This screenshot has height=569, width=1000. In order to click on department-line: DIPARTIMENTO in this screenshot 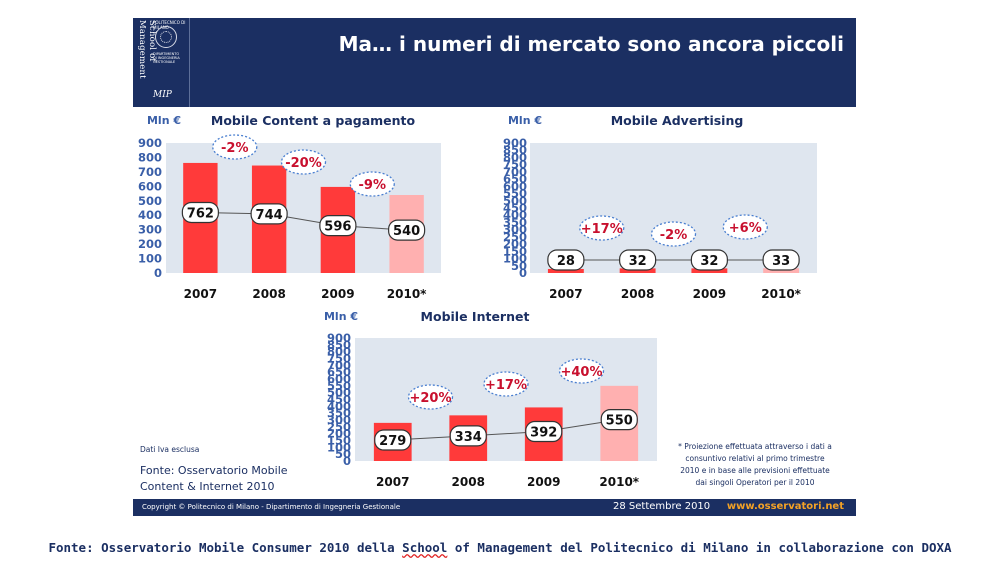, I will do `click(166, 54)`.